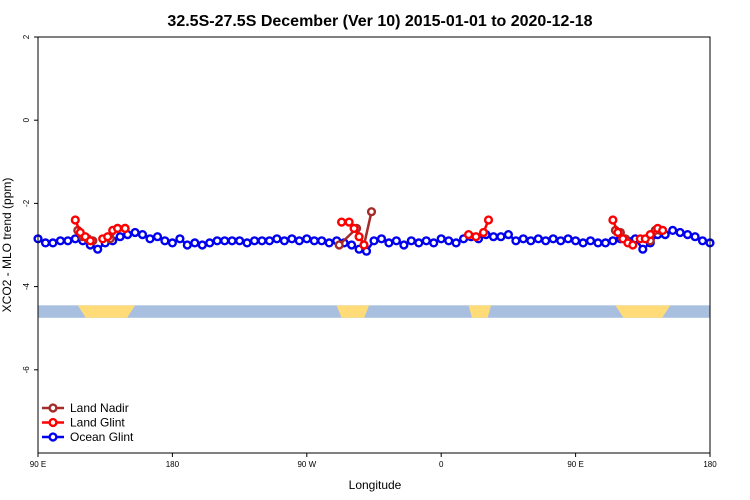 This screenshot has width=750, height=500. I want to click on y-tick-label: 2, so click(26, 36).